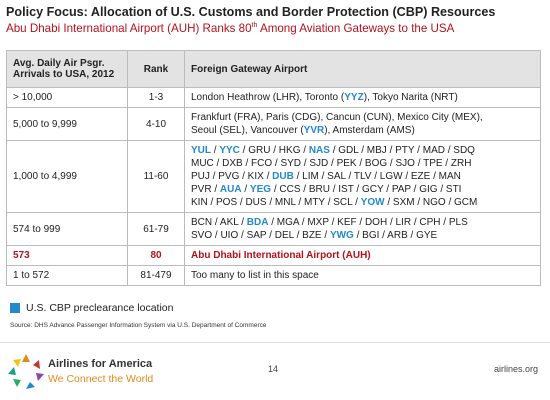 The image size is (550, 400). I want to click on preclearance-airport: YOW, so click(372, 202).